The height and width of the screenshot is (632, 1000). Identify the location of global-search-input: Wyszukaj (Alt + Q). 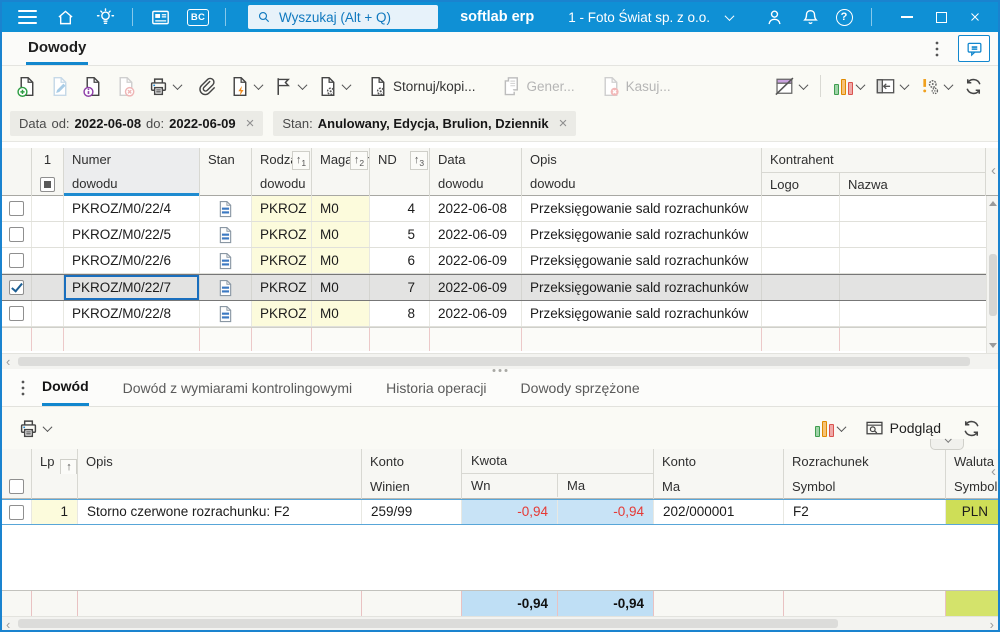
(343, 17).